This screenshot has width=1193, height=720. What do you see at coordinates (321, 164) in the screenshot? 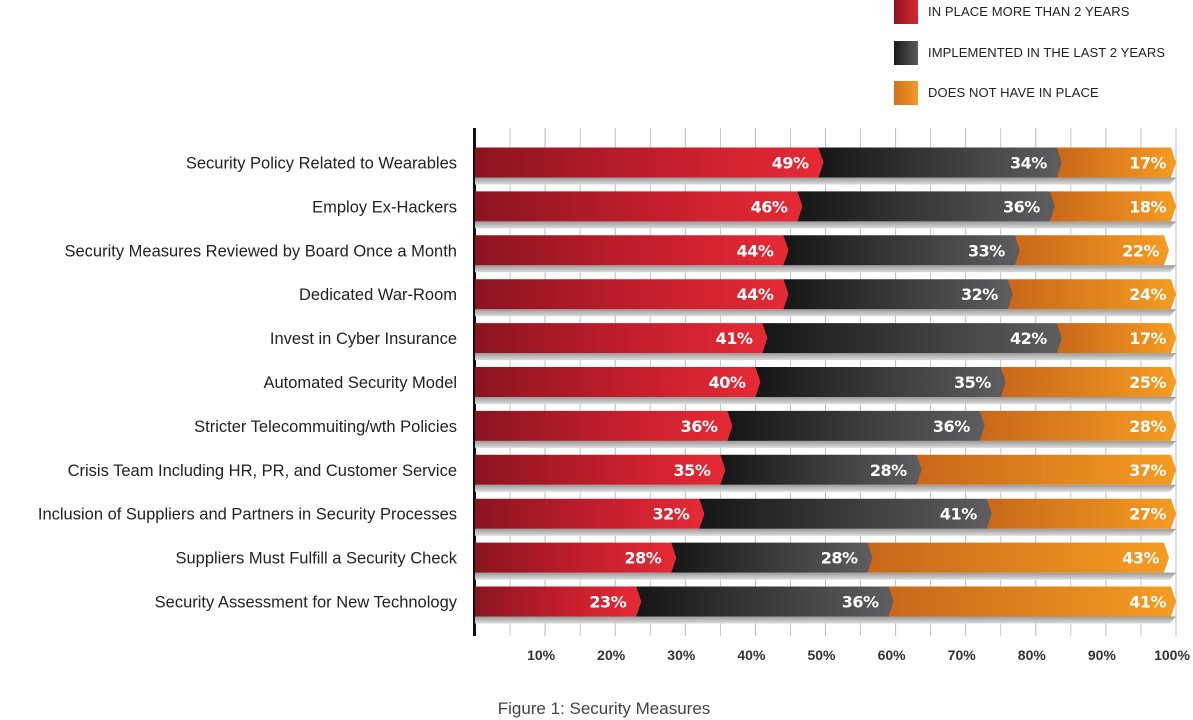
I see `category-label: Security Policy Related to Wearables` at bounding box center [321, 164].